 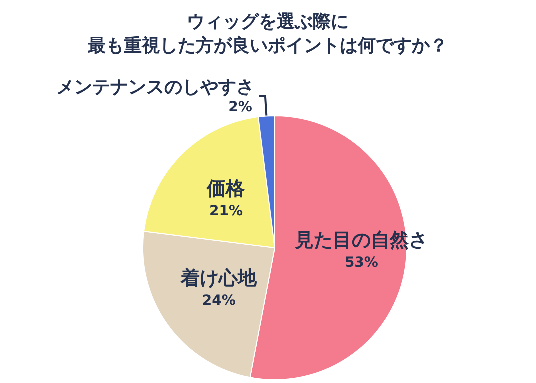 What do you see at coordinates (219, 279) in the screenshot?
I see `slice-label: 着け心地` at bounding box center [219, 279].